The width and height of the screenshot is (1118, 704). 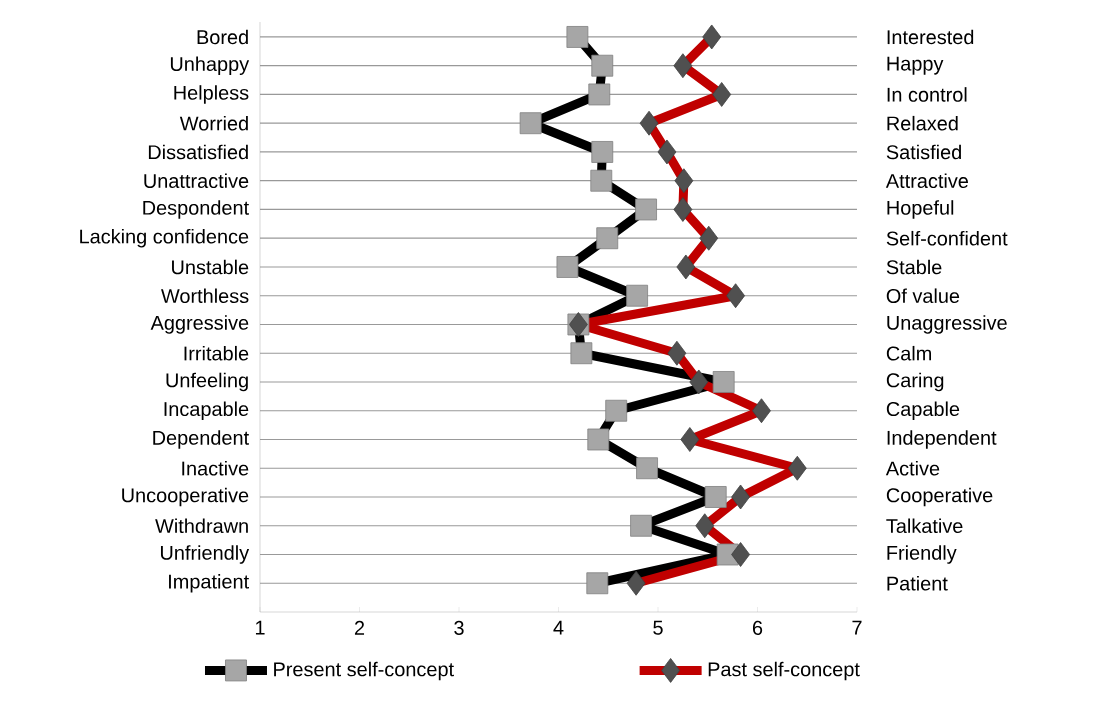 What do you see at coordinates (201, 526) in the screenshot?
I see `y-tick-label: Withdrawn` at bounding box center [201, 526].